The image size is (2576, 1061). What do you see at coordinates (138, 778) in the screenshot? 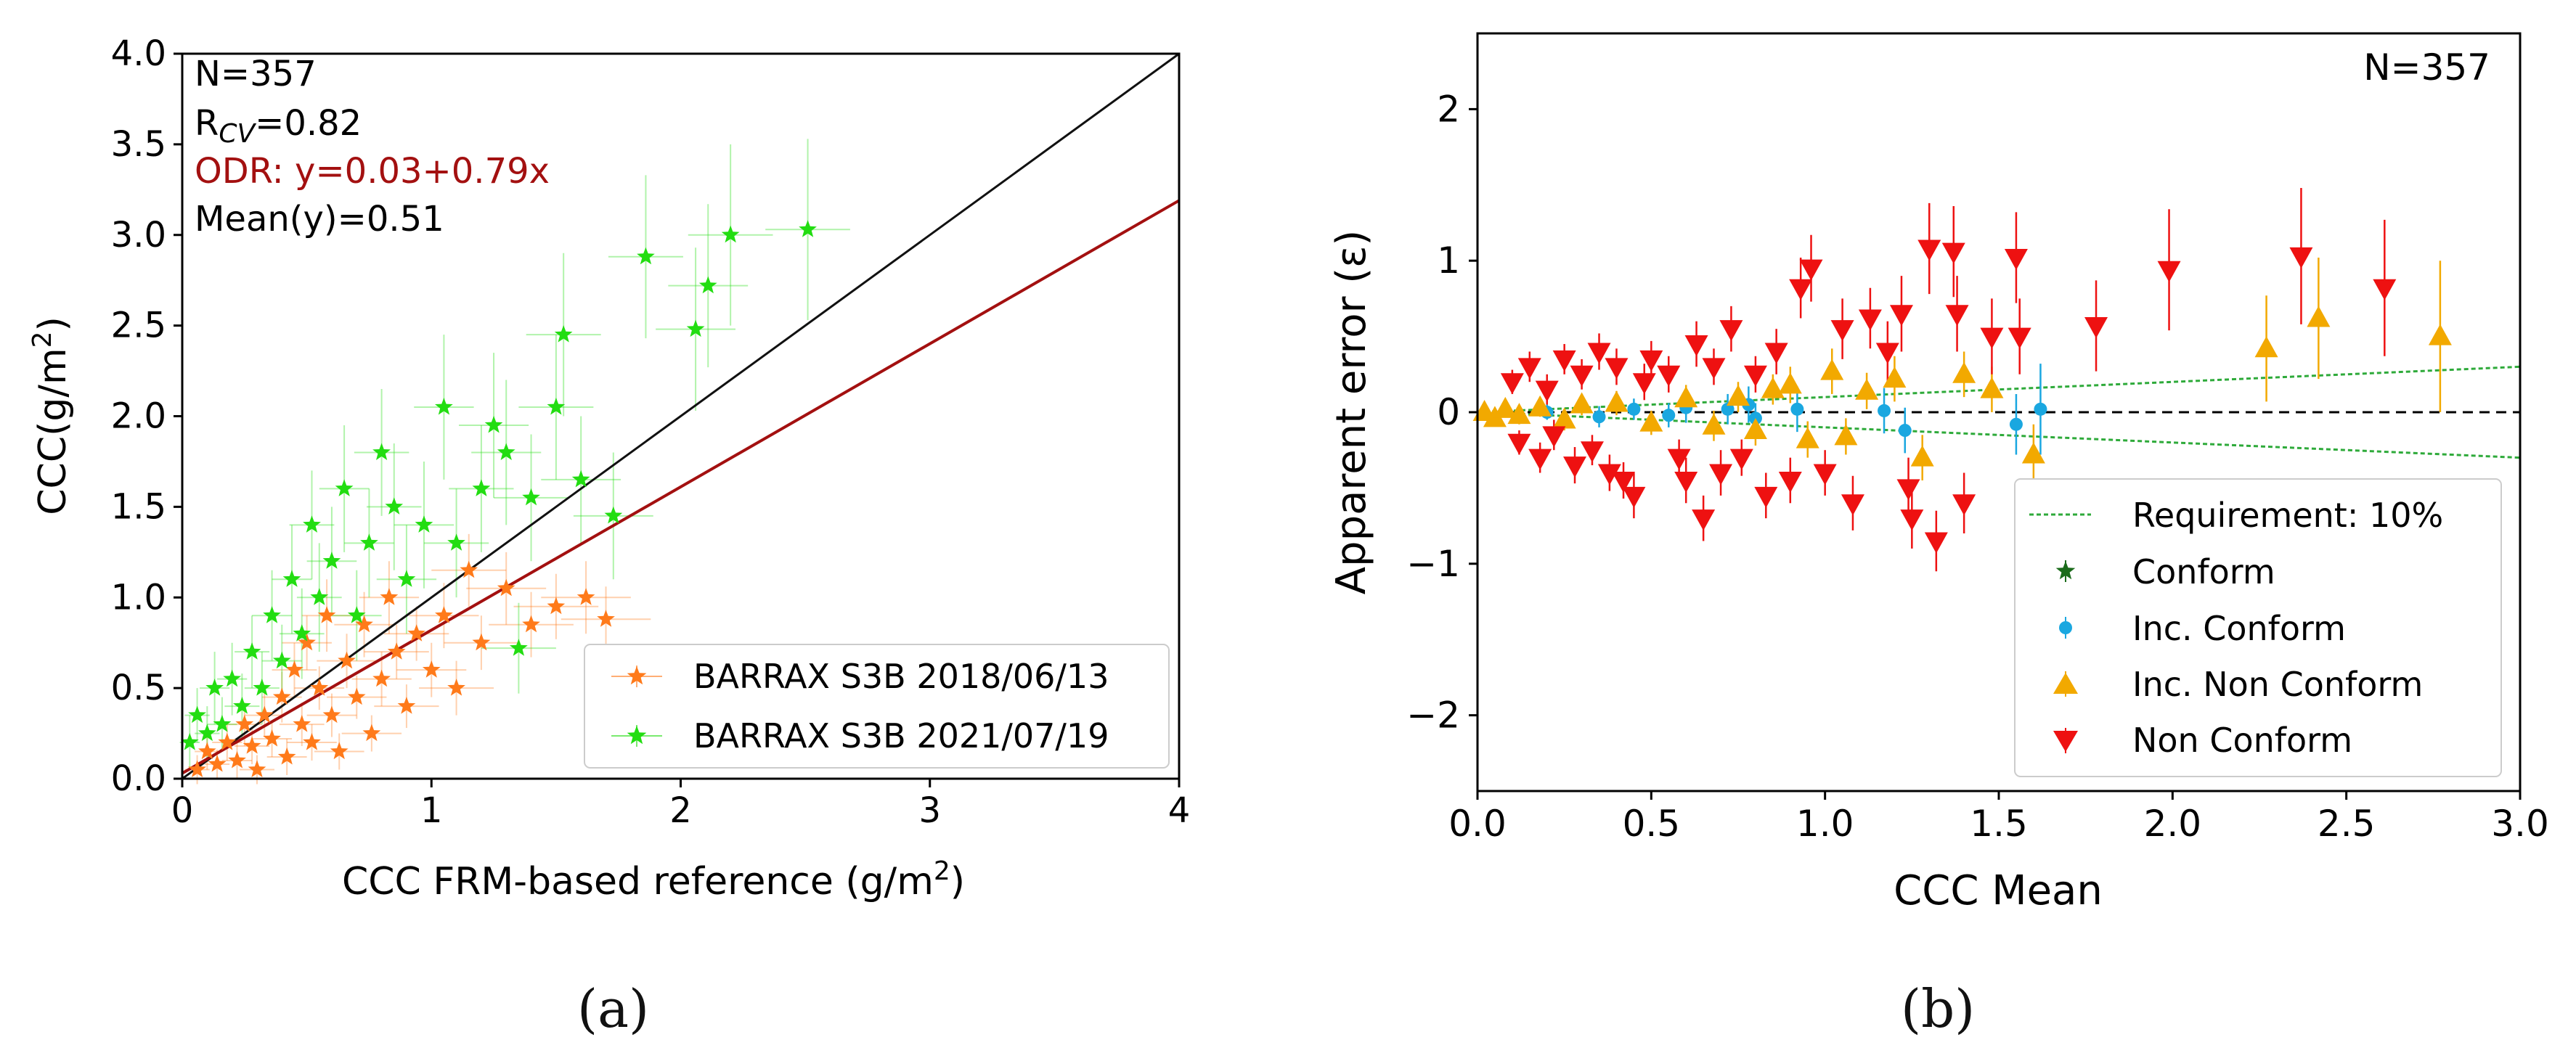
I see `a-y-tick-label: 0.0` at bounding box center [138, 778].